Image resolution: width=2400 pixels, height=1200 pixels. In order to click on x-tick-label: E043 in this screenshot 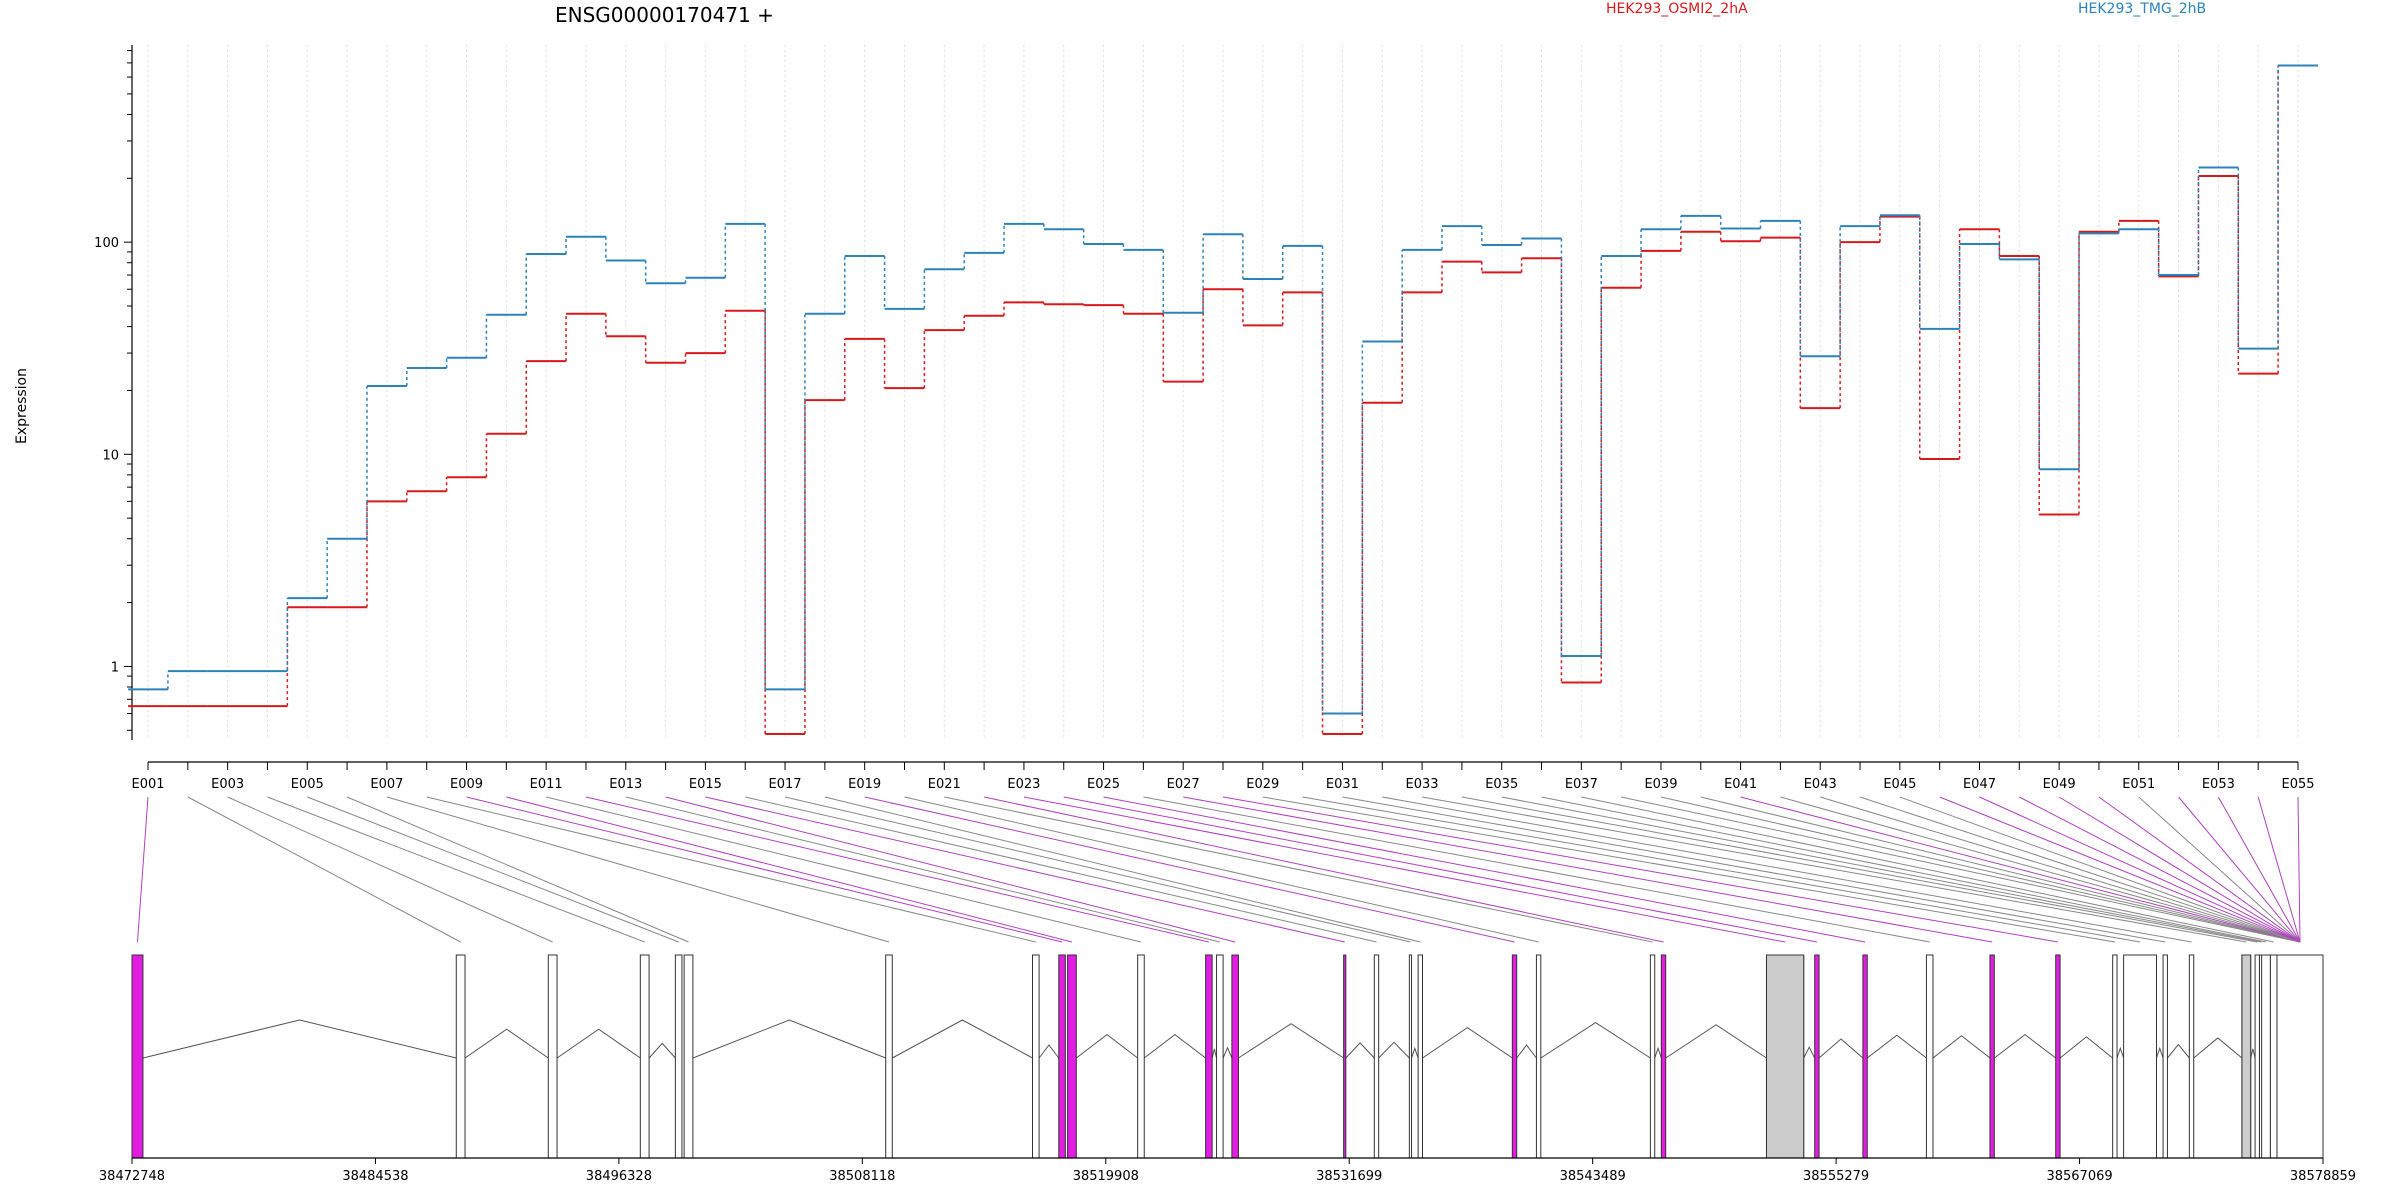, I will do `click(1820, 784)`.